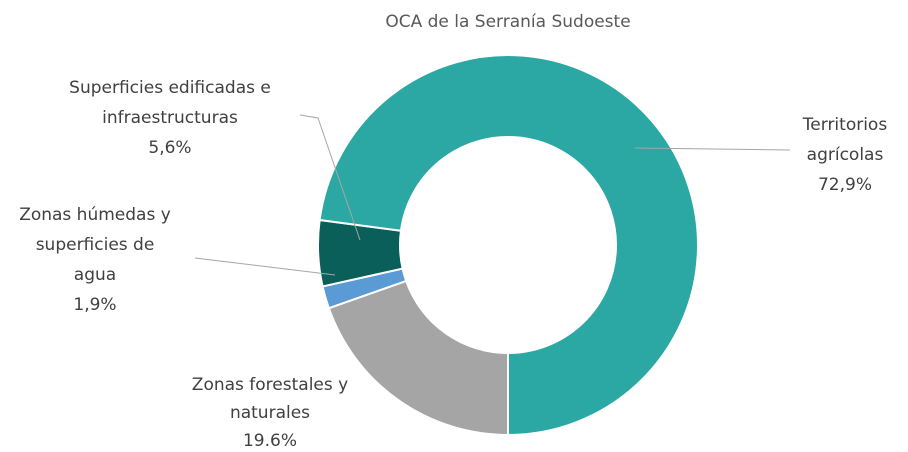 The width and height of the screenshot is (908, 452). Describe the element at coordinates (170, 88) in the screenshot. I see `slice-label: Superficies edificadas e` at that location.